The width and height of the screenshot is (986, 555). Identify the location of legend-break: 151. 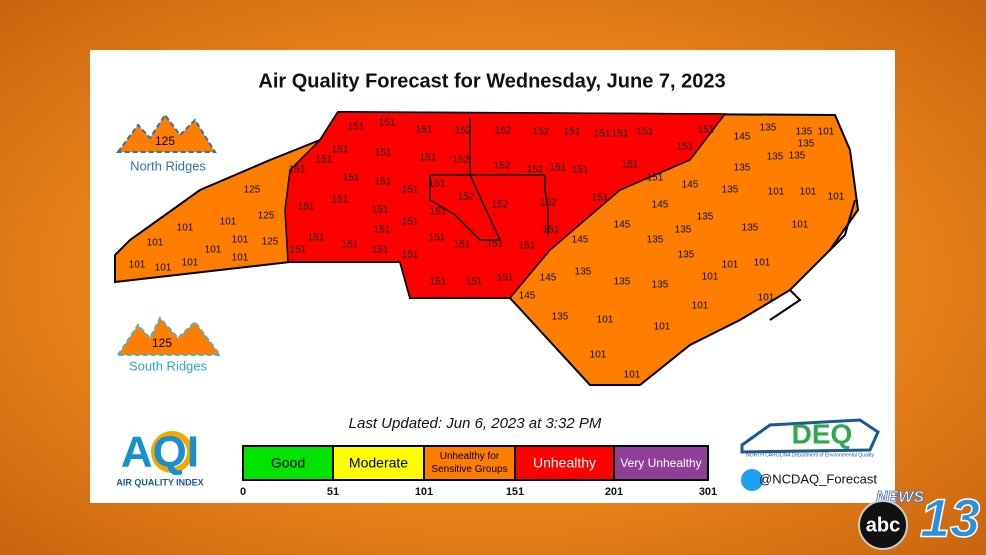
(515, 492).